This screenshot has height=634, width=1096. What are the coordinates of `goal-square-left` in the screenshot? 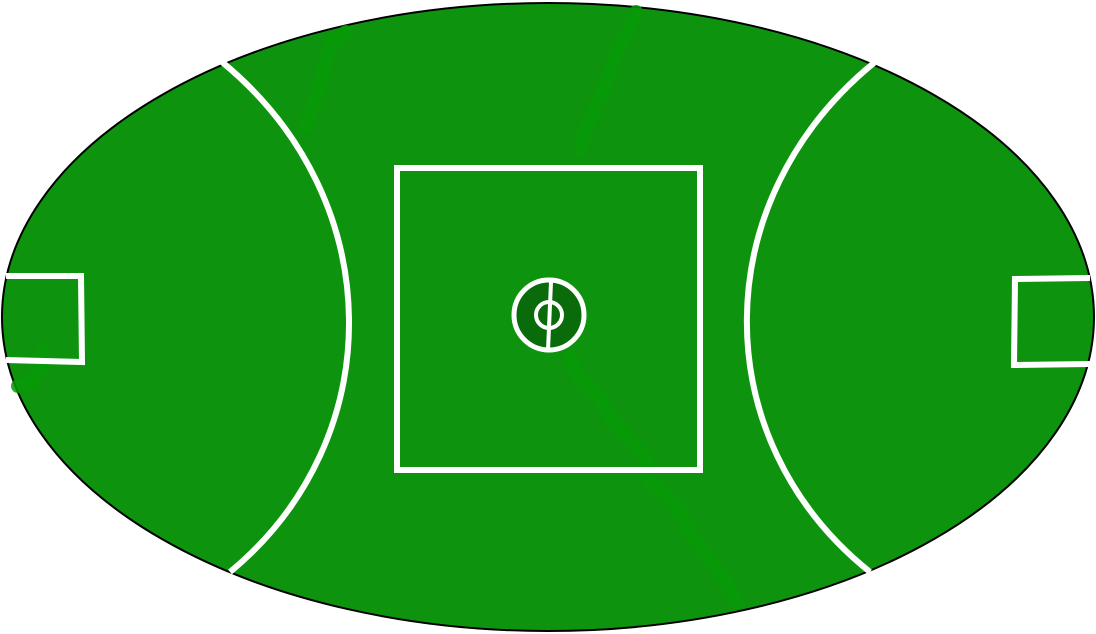 It's located at (45, 319).